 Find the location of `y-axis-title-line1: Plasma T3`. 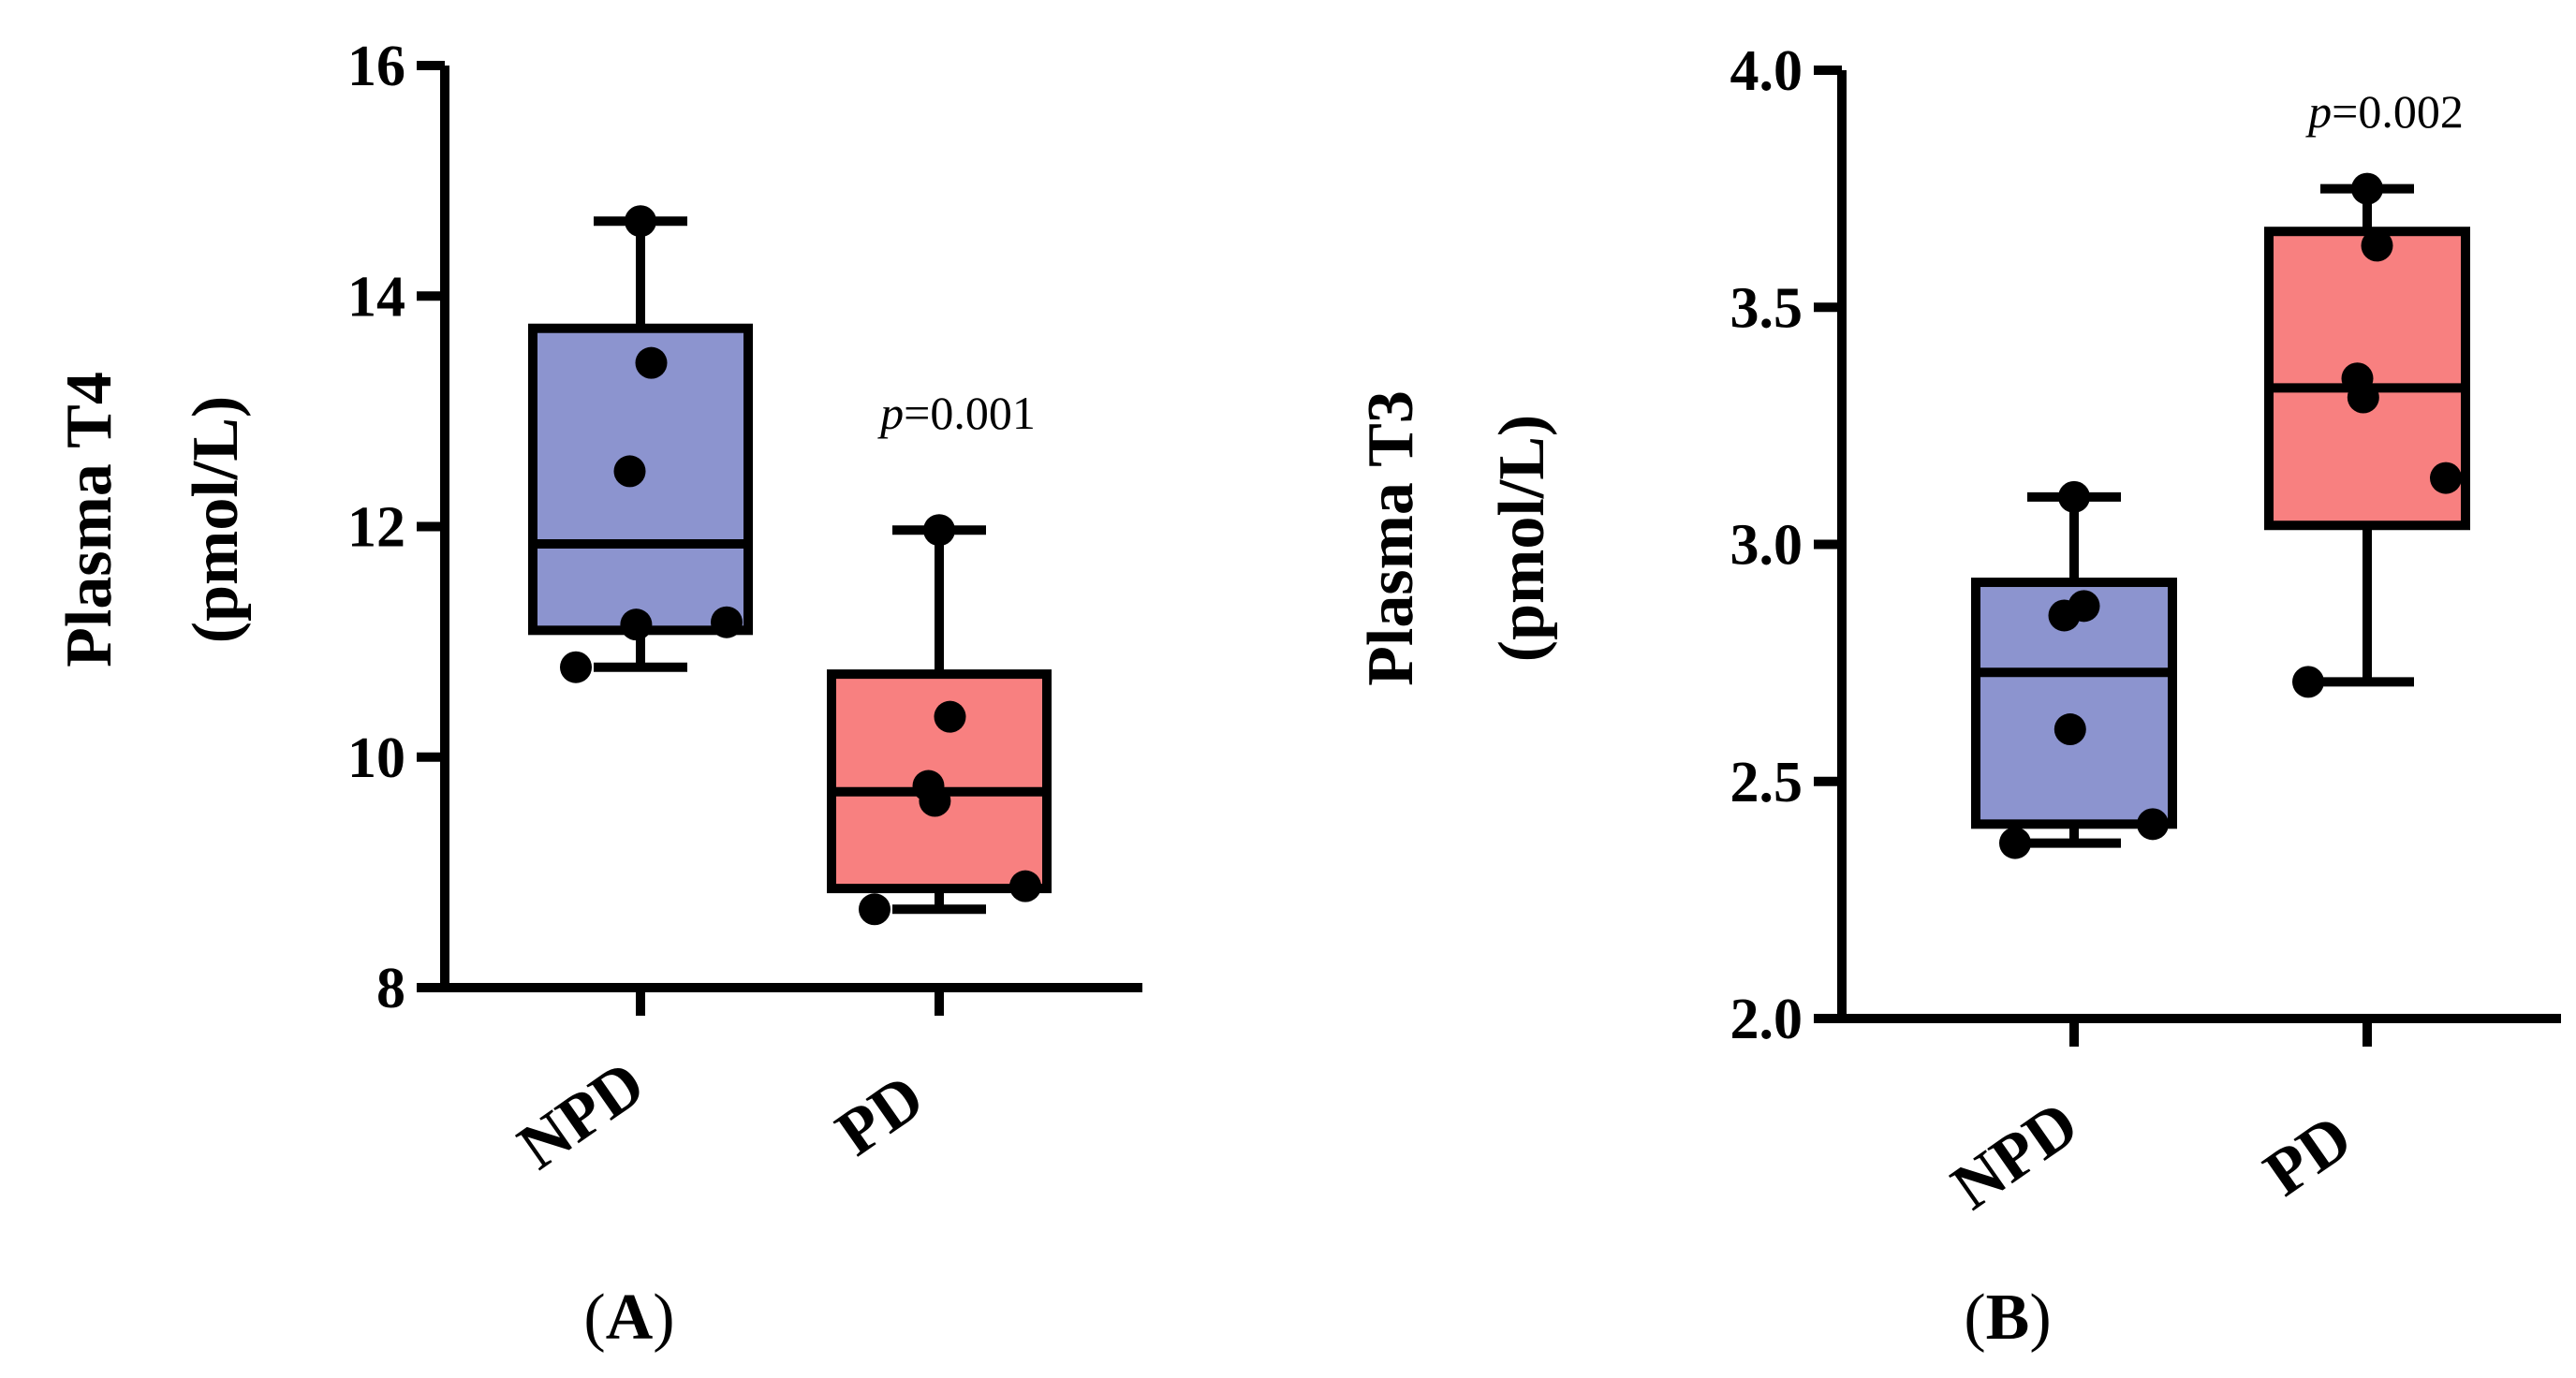

y-axis-title-line1: Plasma T3 is located at coordinates (1391, 538).